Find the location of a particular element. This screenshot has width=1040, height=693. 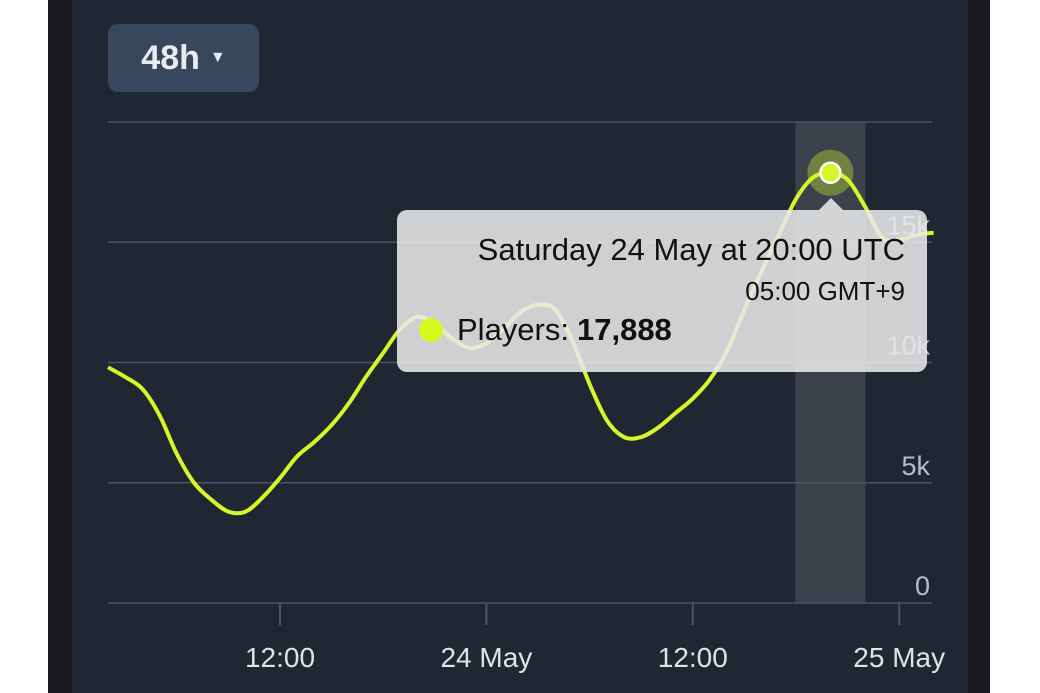

range-selector-button: 48h ▼ is located at coordinates (183, 58).